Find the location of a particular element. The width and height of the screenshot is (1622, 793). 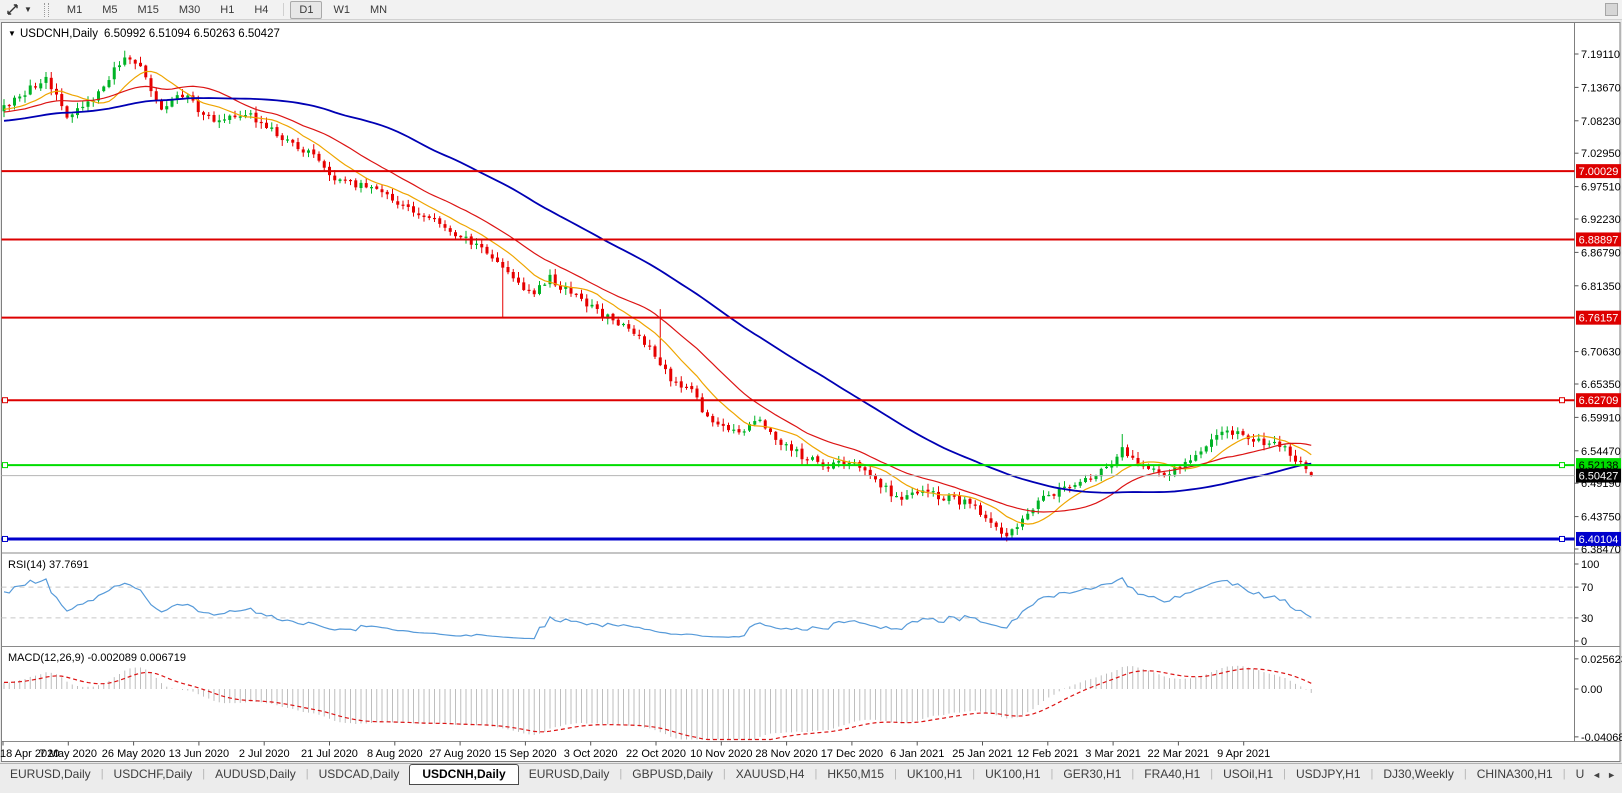

date-tick-label: 2 Jul 2020 is located at coordinates (264, 754).